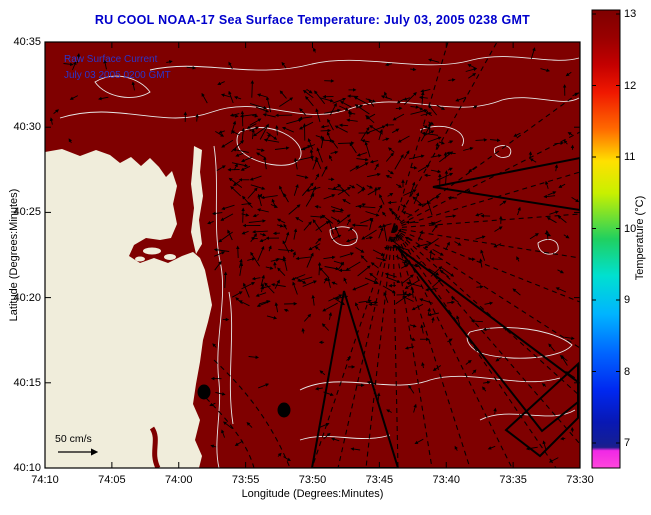 The height and width of the screenshot is (515, 651). I want to click on x-tick-label: 73:50, so click(312, 480).